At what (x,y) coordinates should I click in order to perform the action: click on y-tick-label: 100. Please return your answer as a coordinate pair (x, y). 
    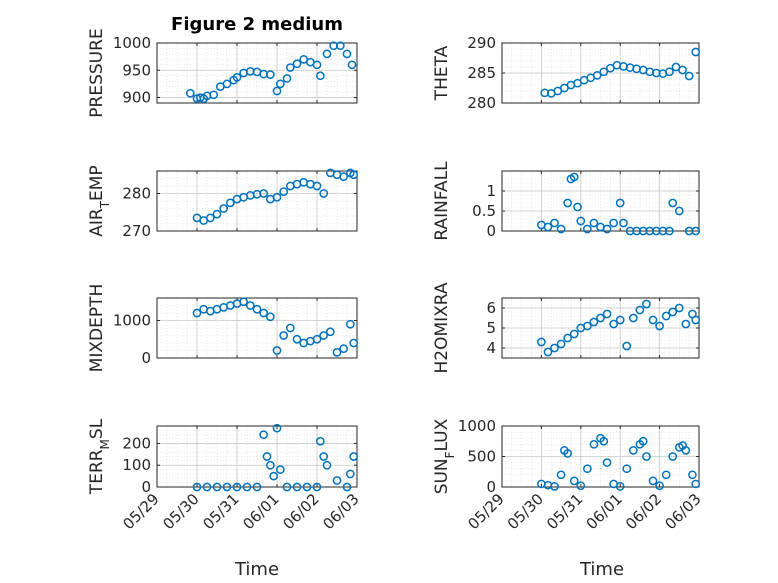
    Looking at the image, I should click on (136, 465).